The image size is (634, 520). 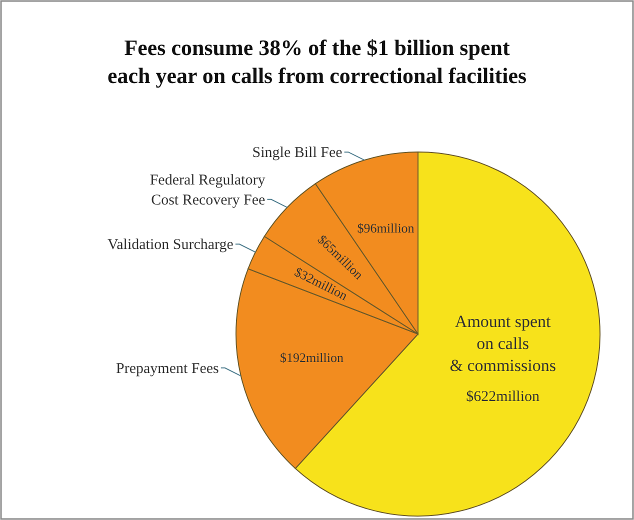 I want to click on slice-label: Amount spent on calls & commissions, so click(x=503, y=343).